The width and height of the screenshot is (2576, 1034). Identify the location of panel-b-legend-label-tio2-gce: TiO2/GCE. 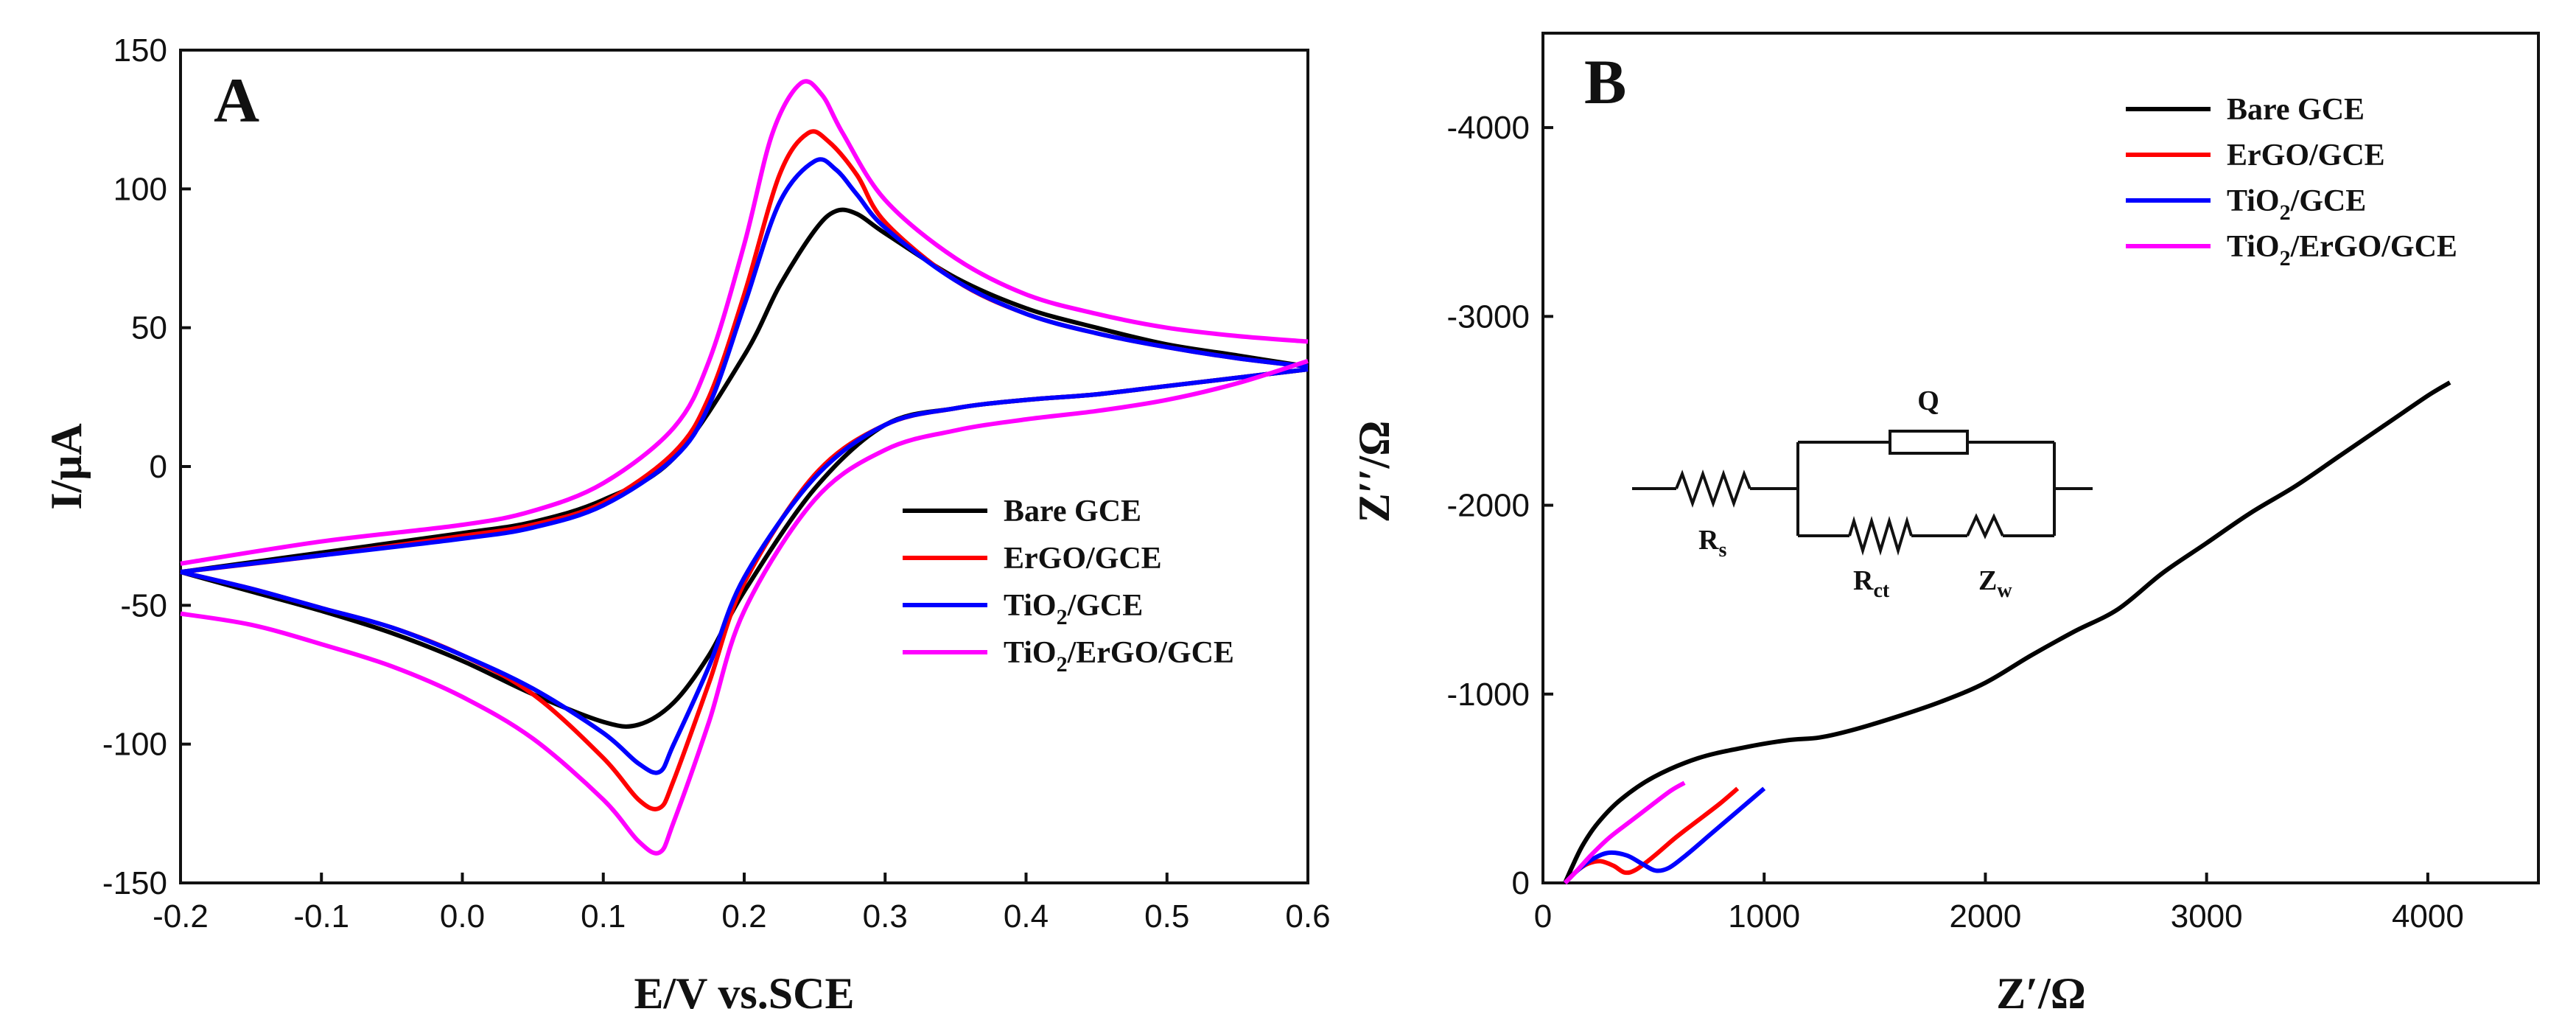
(2296, 204).